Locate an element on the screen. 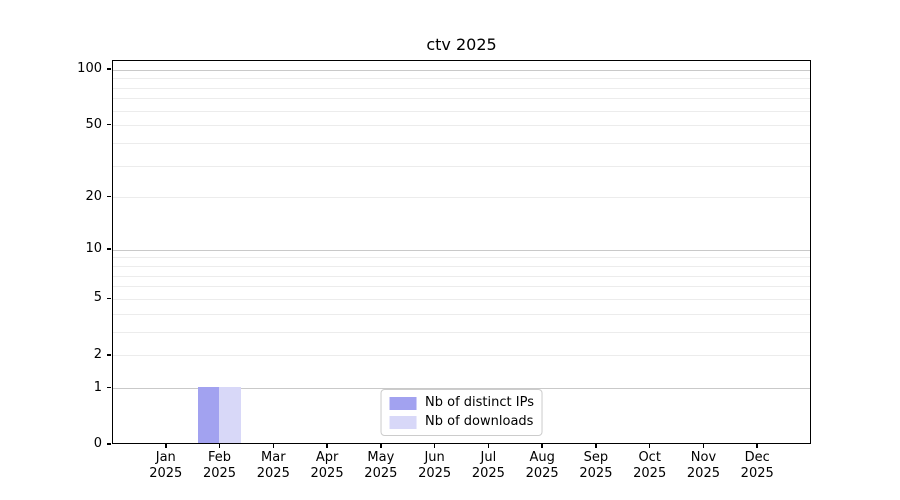 The height and width of the screenshot is (500, 900). x-tick-label: Dec 2025 is located at coordinates (757, 465).